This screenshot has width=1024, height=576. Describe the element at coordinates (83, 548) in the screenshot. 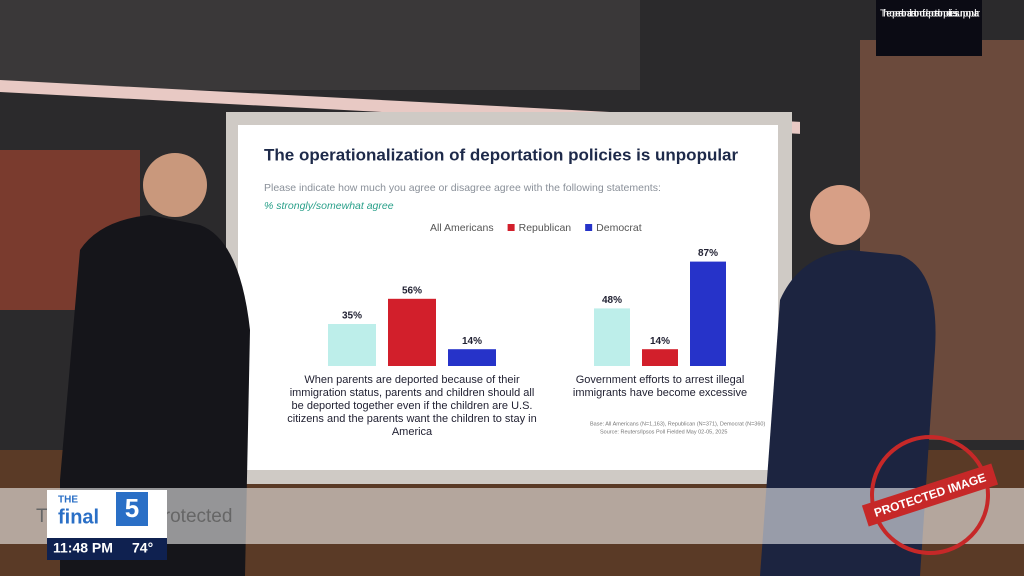

I see `time: 11:48 PM` at that location.